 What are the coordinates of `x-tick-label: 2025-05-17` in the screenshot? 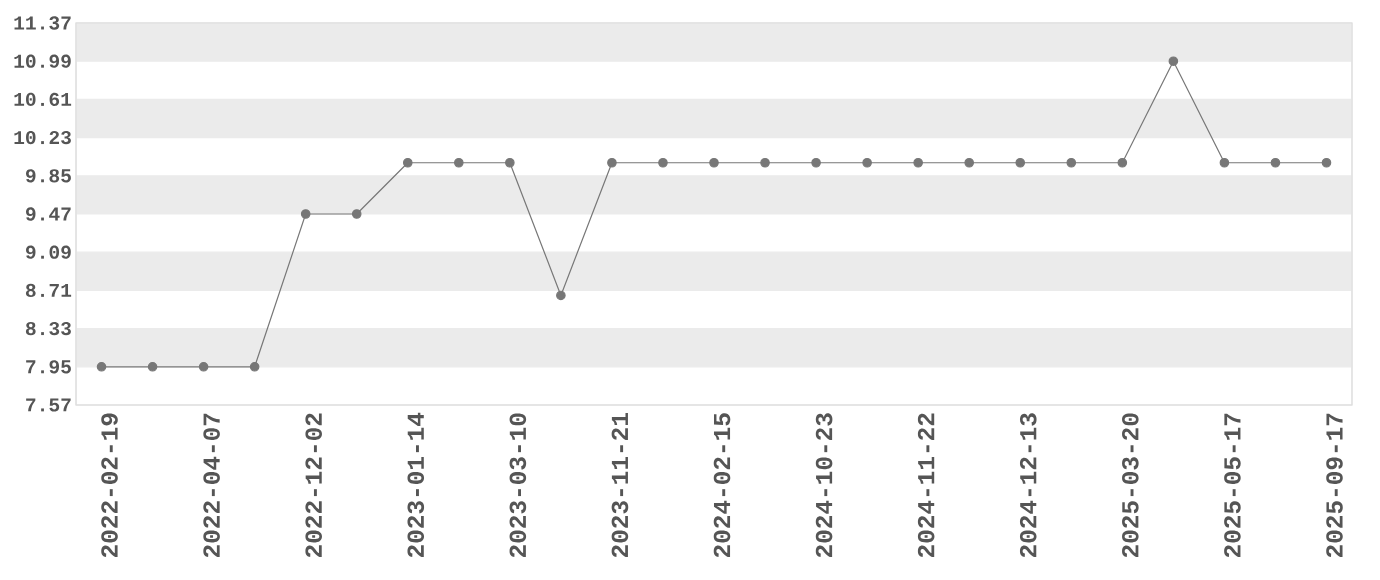 It's located at (1232, 485).